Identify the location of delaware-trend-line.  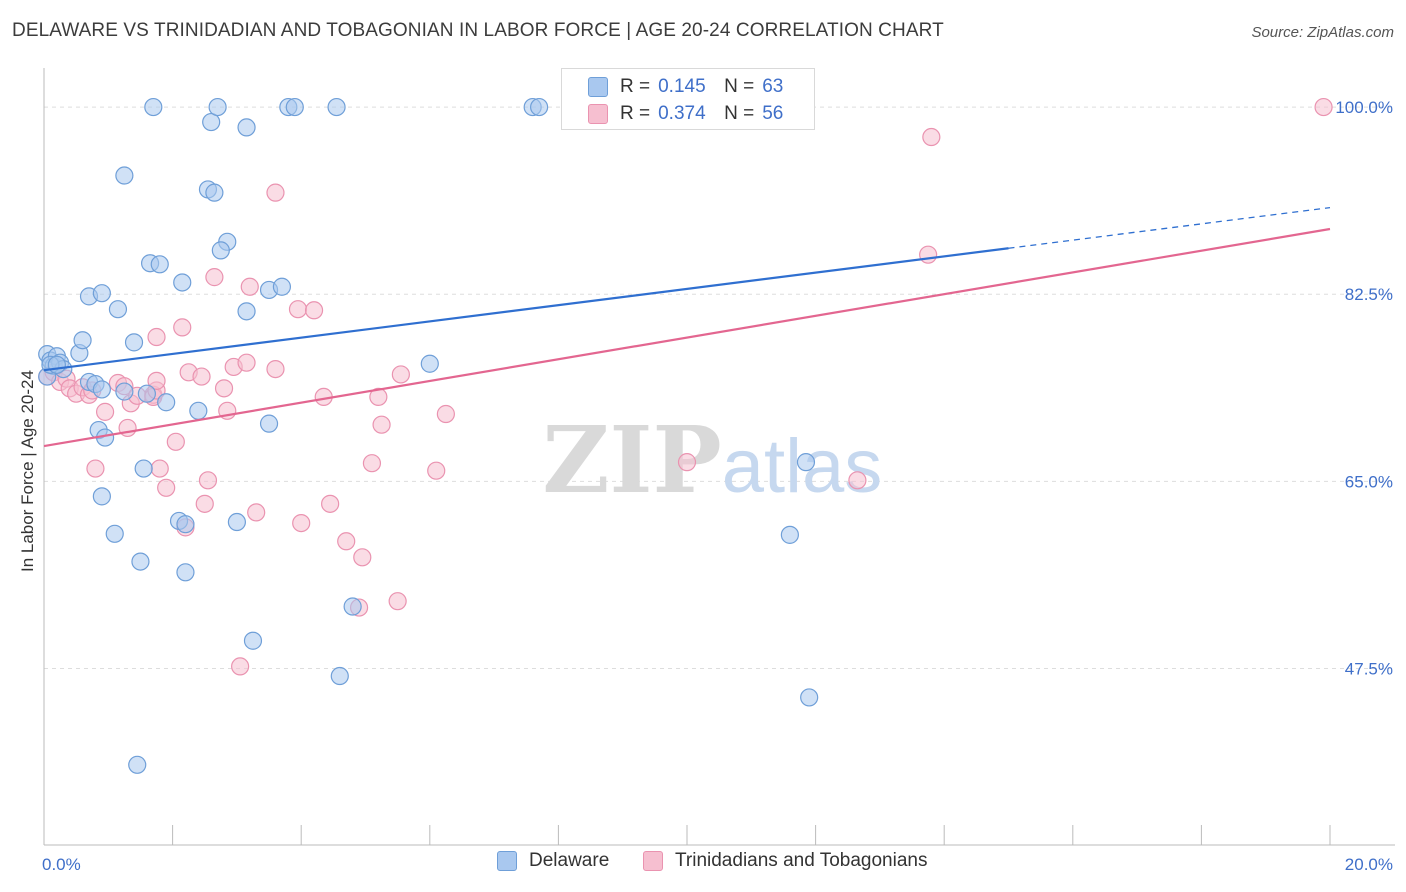
(526, 309).